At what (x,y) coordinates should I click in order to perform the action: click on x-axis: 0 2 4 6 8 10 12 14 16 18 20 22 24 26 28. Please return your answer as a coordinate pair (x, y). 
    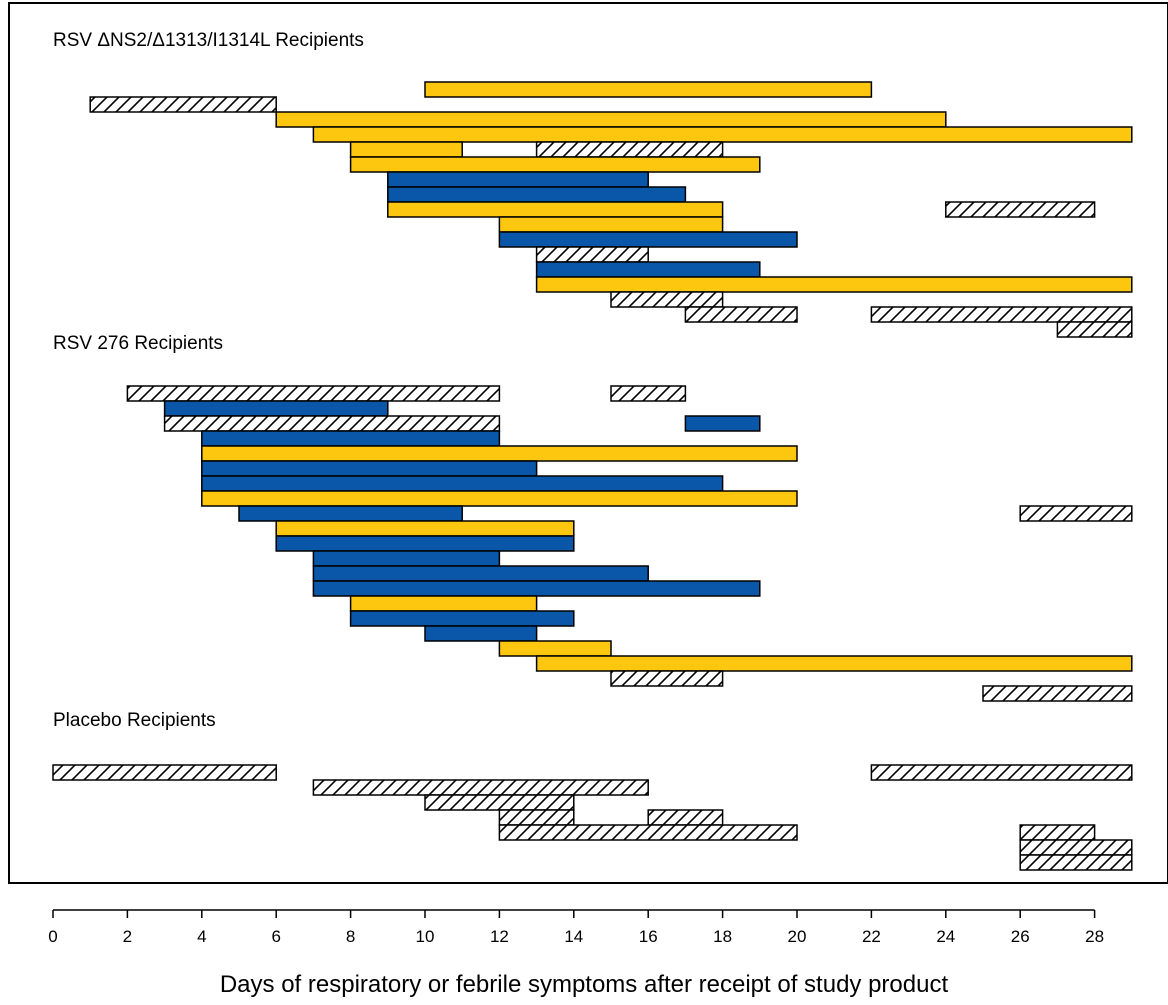
    Looking at the image, I should click on (576, 927).